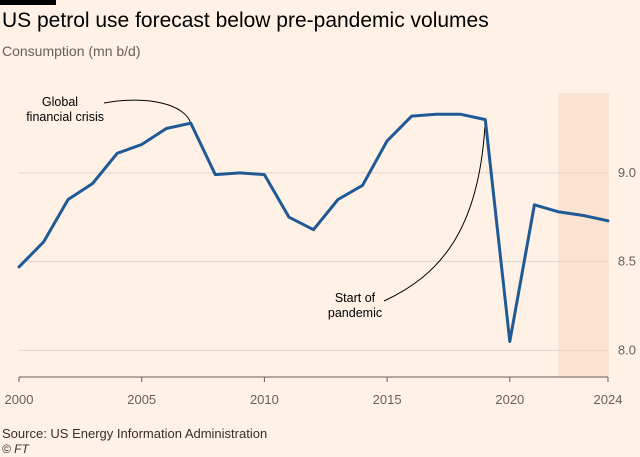 Image resolution: width=640 pixels, height=457 pixels. I want to click on y-tick-label: 8.5, so click(627, 261).